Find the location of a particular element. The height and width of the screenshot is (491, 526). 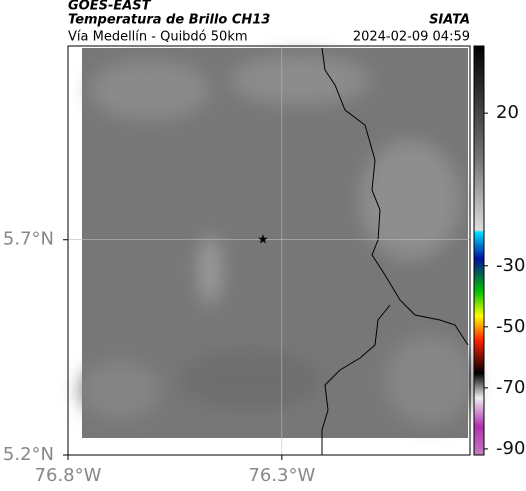

region: Vía Medellín - Quibdó 50km is located at coordinates (158, 37).